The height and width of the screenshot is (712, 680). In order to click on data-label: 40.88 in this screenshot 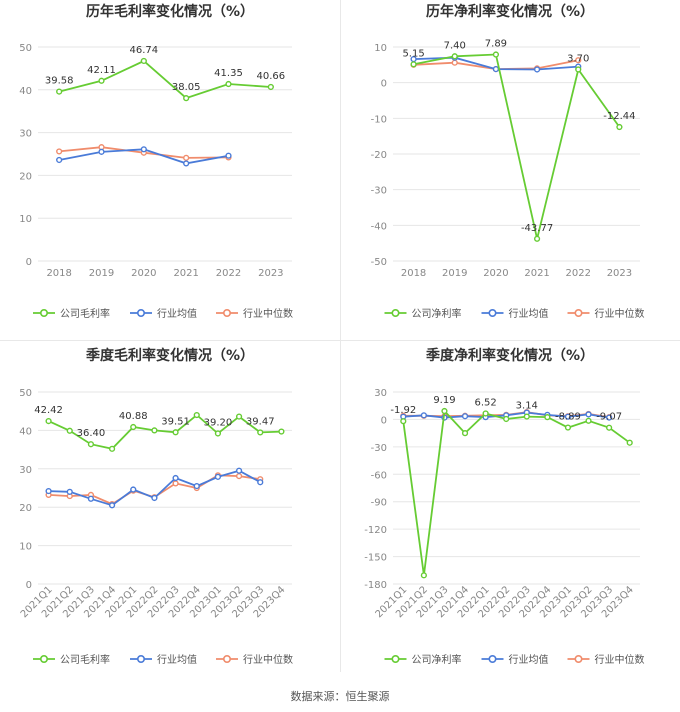, I will do `click(133, 416)`.